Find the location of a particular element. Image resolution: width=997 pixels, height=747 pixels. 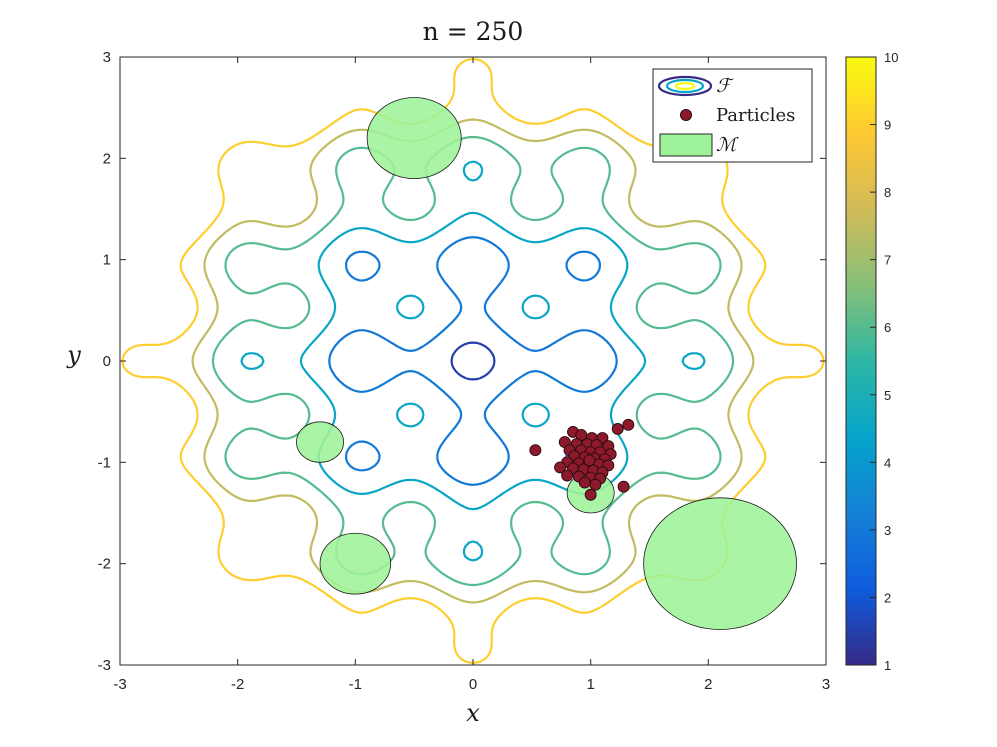

x-tick-label: -1 is located at coordinates (355, 684).